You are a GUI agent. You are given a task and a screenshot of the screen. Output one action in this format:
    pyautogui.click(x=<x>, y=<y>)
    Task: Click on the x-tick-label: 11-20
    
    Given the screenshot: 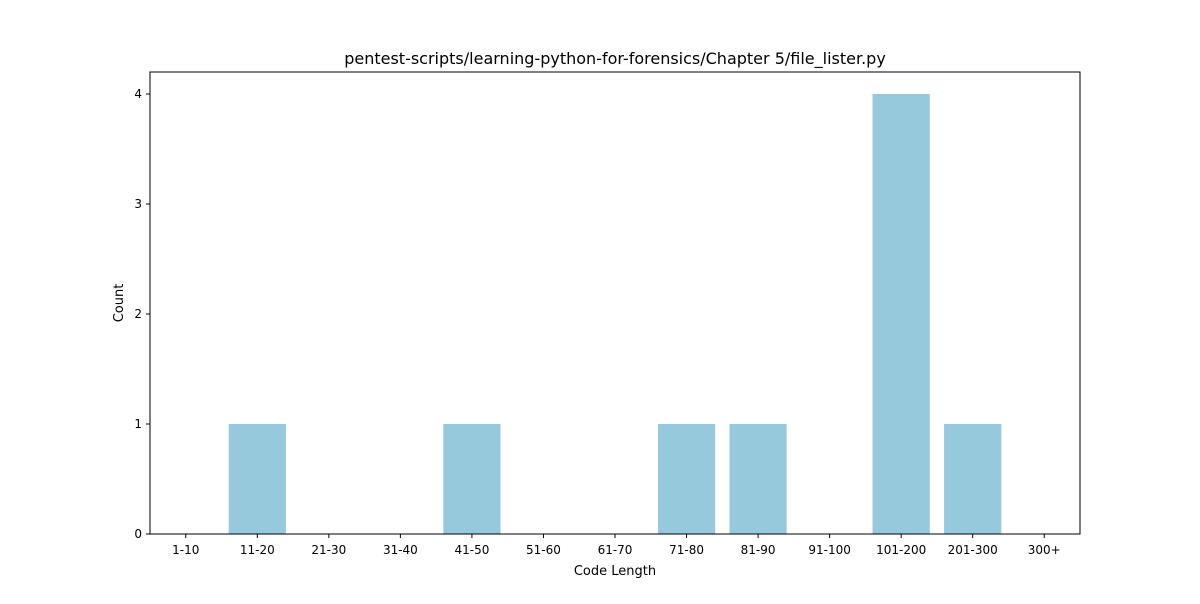 What is the action you would take?
    pyautogui.click(x=257, y=550)
    